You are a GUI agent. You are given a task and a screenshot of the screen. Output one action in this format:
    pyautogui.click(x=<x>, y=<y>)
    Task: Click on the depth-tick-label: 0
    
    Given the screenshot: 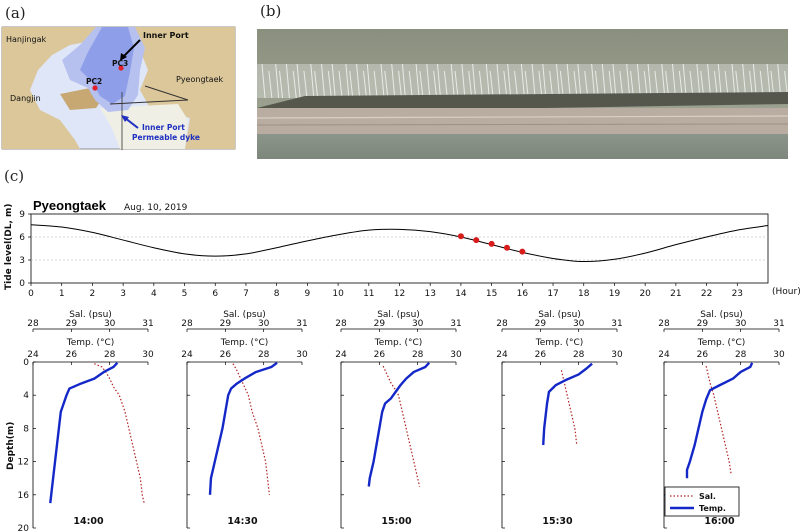 What is the action you would take?
    pyautogui.click(x=26, y=363)
    